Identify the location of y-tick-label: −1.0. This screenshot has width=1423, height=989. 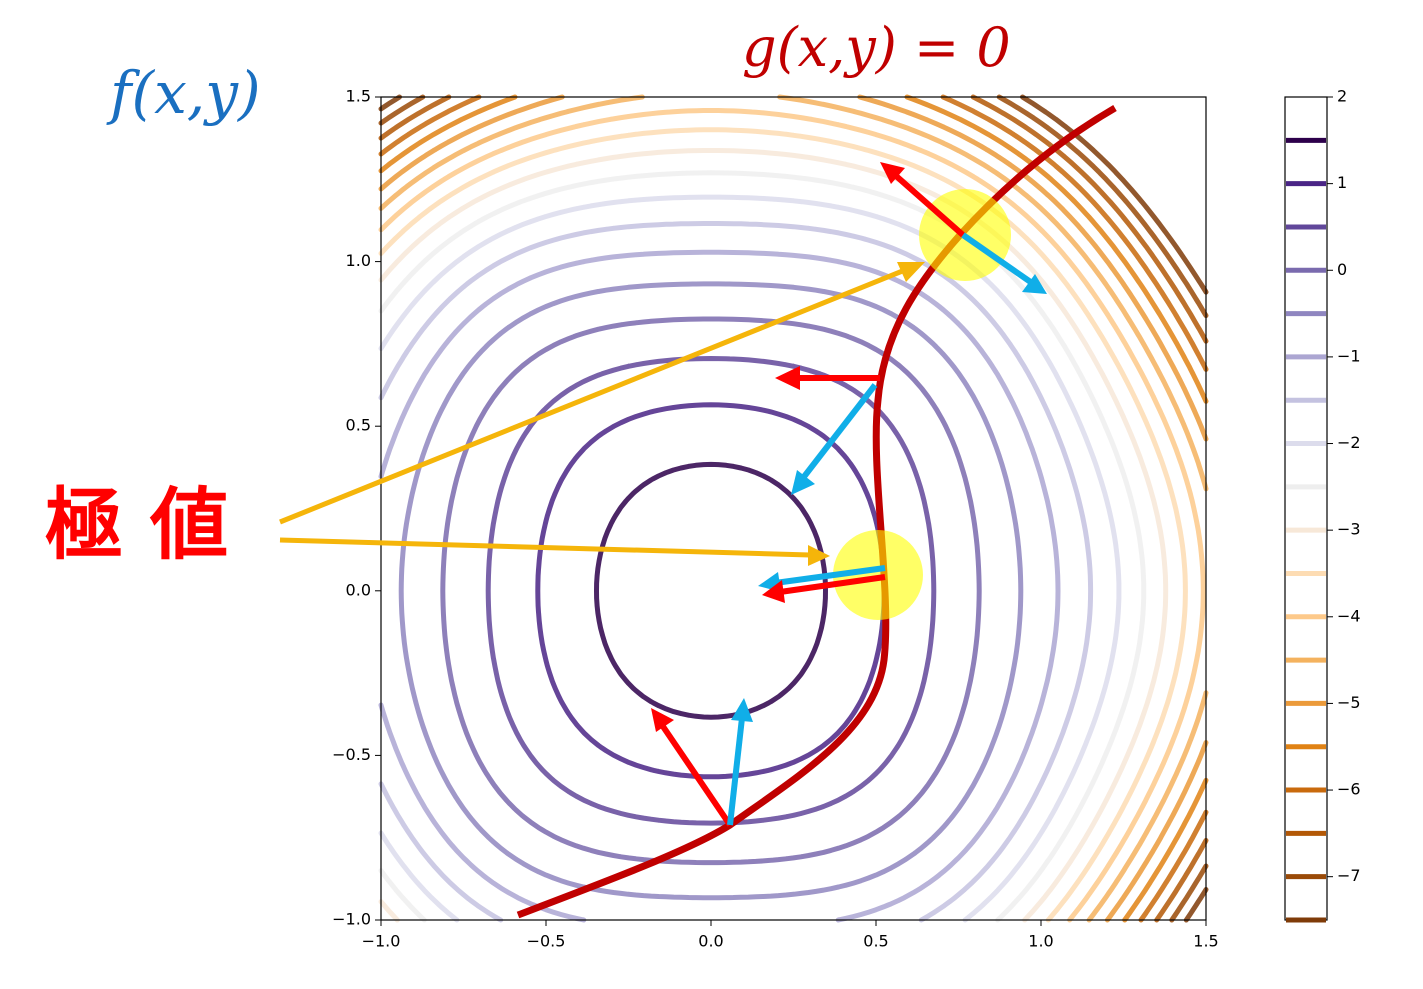
(351, 919).